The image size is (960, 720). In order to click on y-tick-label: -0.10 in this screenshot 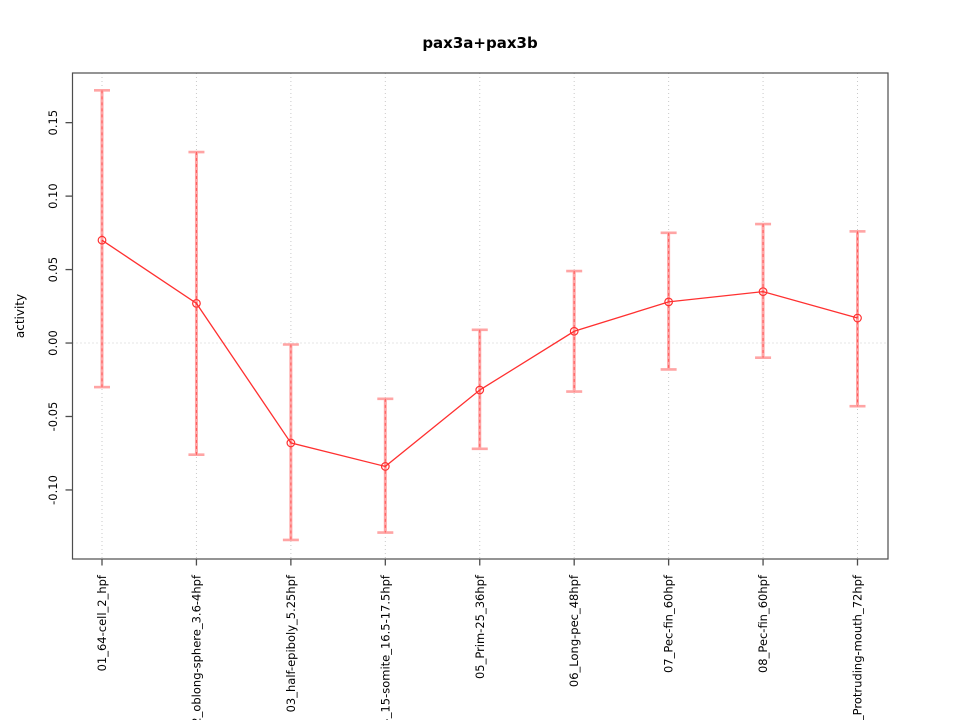, I will do `click(53, 490)`.